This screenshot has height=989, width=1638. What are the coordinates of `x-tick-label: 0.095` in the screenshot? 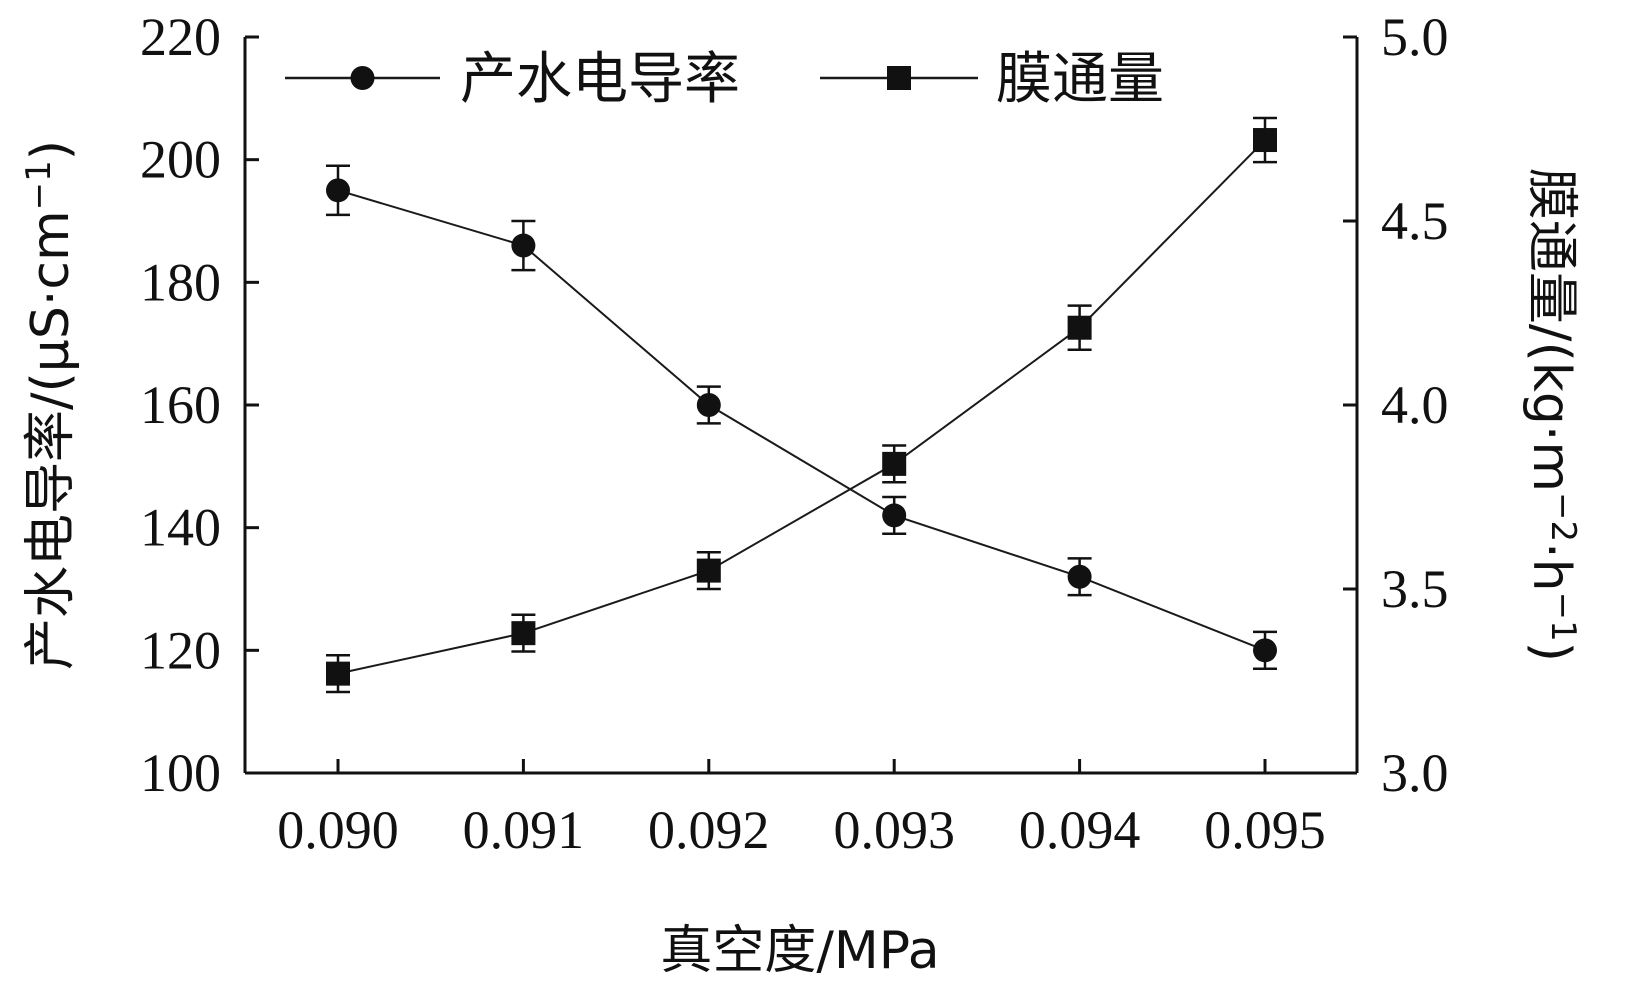 It's located at (1265, 830).